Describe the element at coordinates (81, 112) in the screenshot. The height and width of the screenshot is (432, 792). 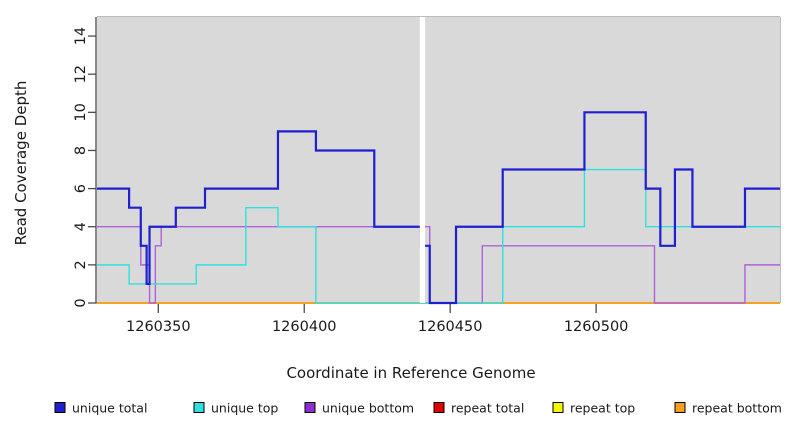
I see `y-tick-label: 10` at that location.